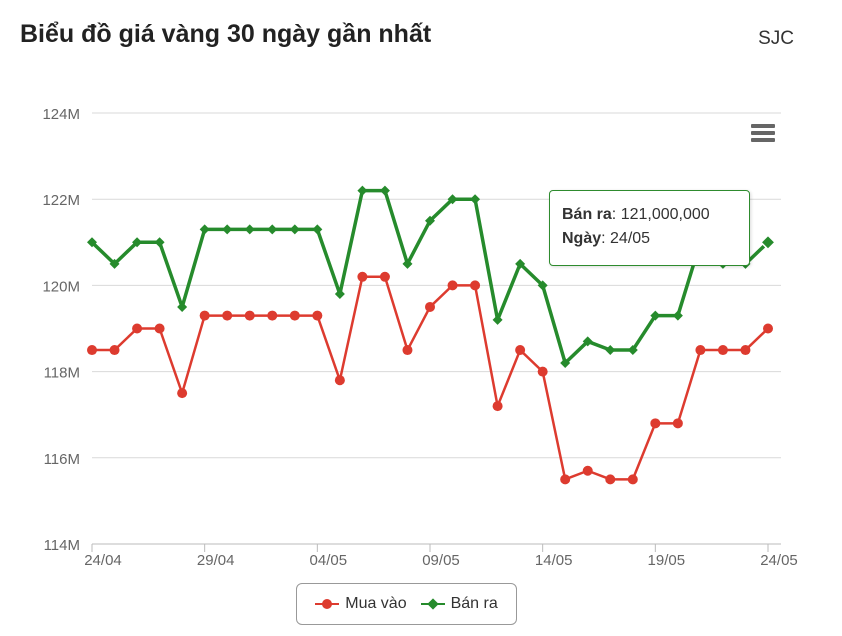 The width and height of the screenshot is (842, 636). Describe the element at coordinates (587, 214) in the screenshot. I see `tooltip-label-1: Bán ra` at that location.